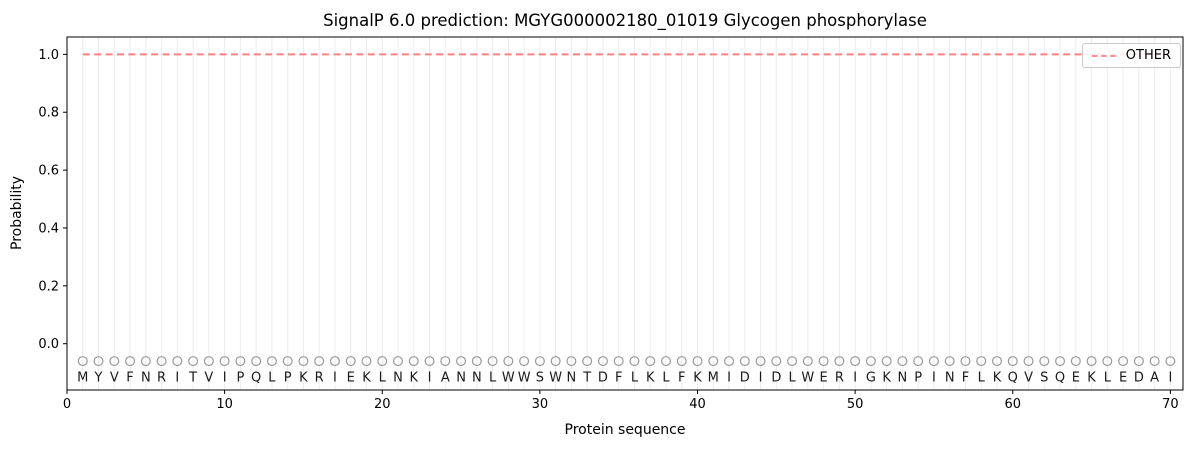  What do you see at coordinates (48, 228) in the screenshot?
I see `y-tick-label: 0.4` at bounding box center [48, 228].